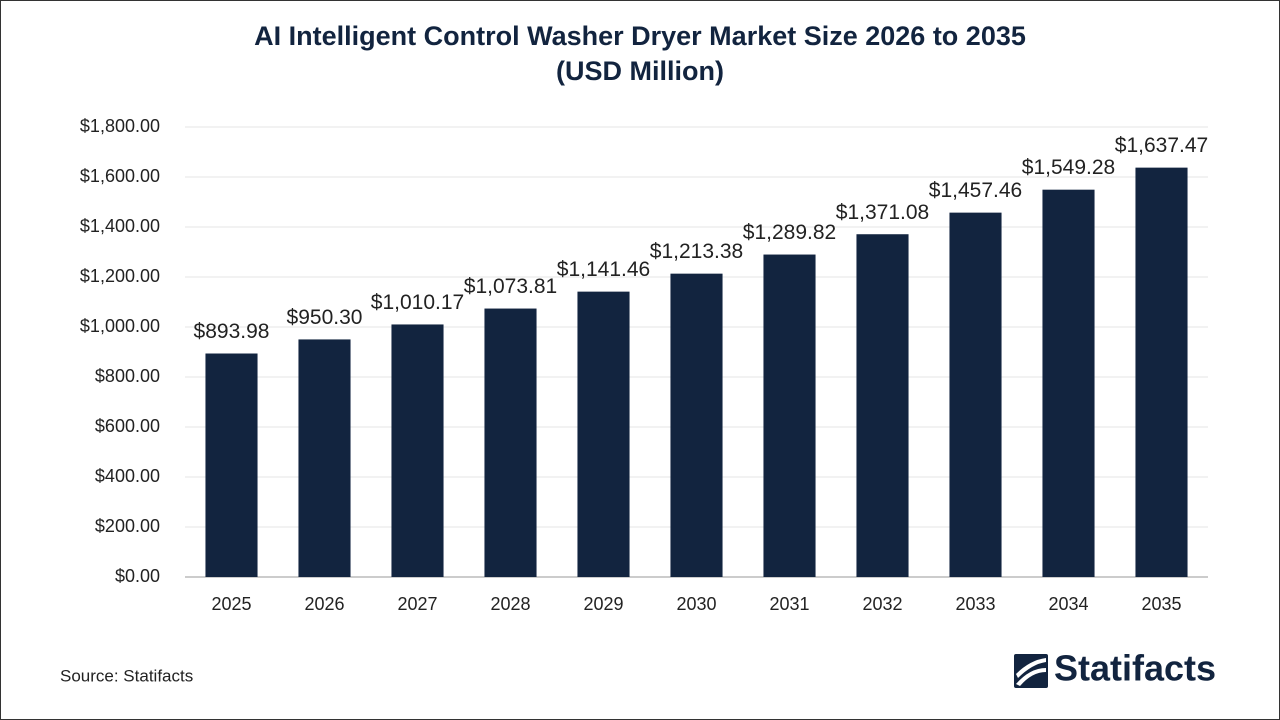  Describe the element at coordinates (696, 251) in the screenshot. I see `value-label: $1,213.38` at that location.